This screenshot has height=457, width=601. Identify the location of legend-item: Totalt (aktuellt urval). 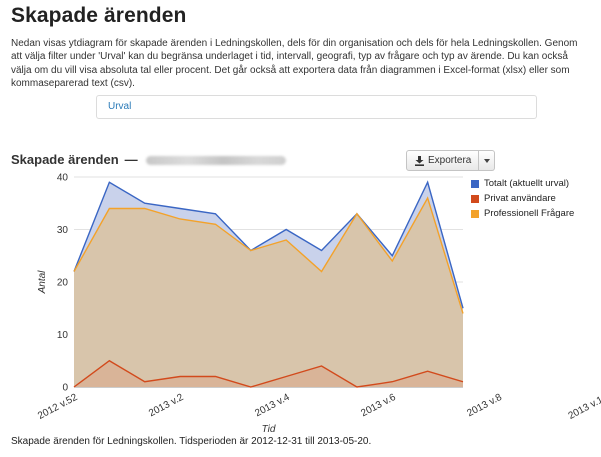
(522, 183).